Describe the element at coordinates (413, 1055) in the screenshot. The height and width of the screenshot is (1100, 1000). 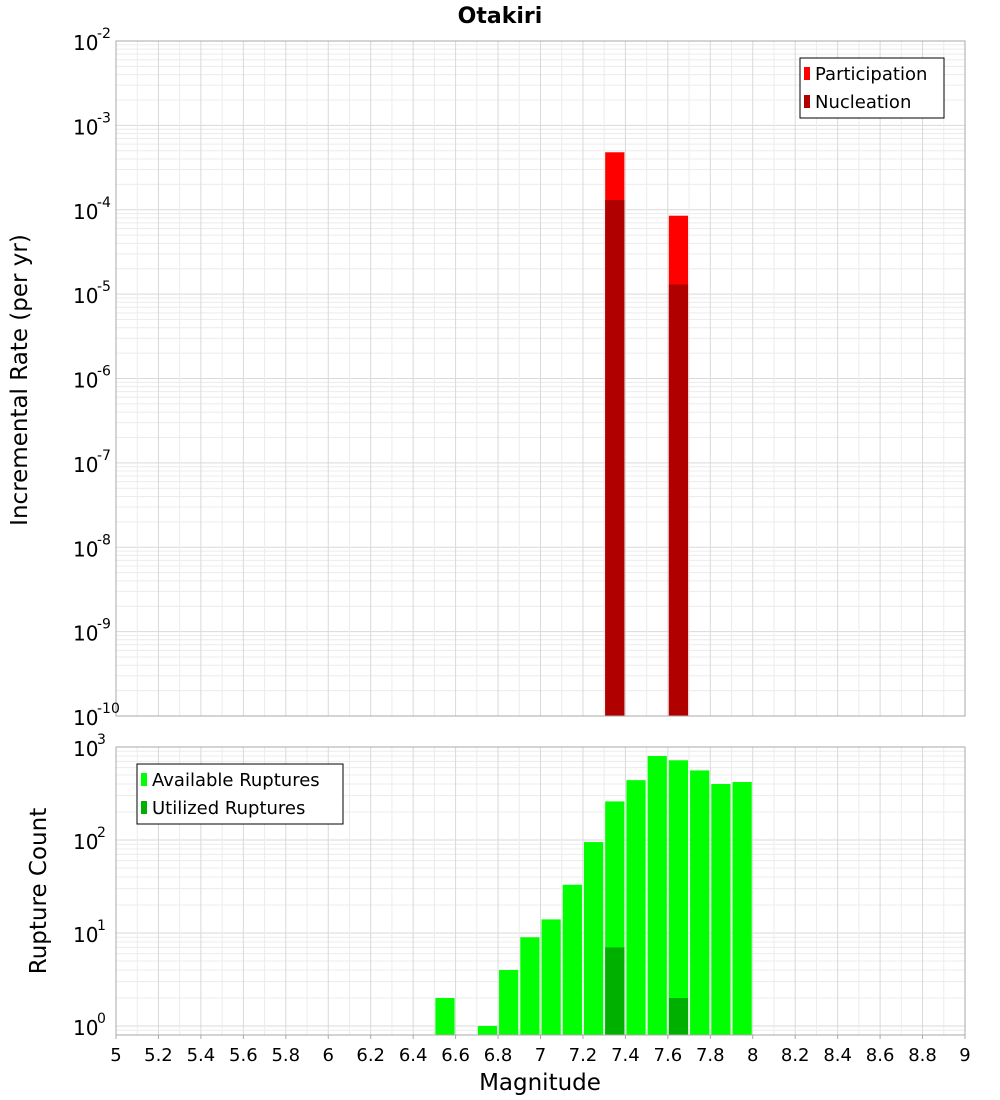
I see `x-tick-label: 6.4` at that location.